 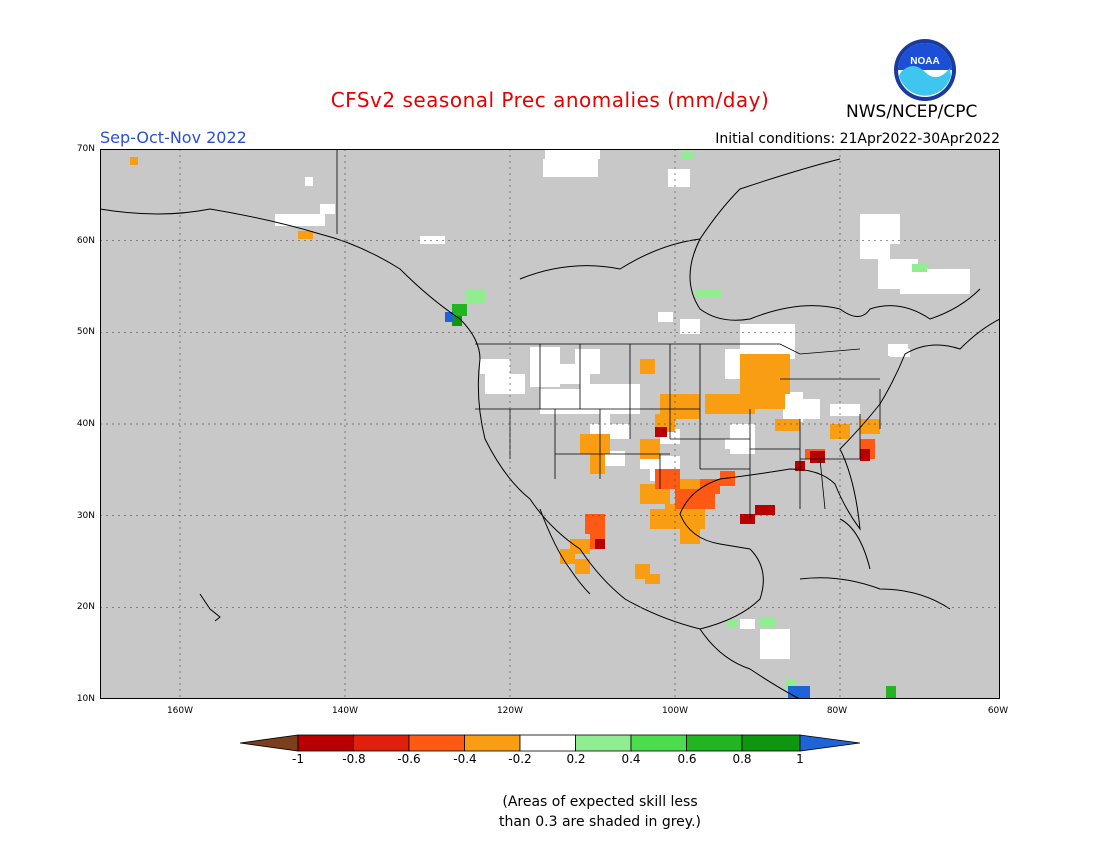 I want to click on legend-tick-label: 0.4, so click(x=631, y=759).